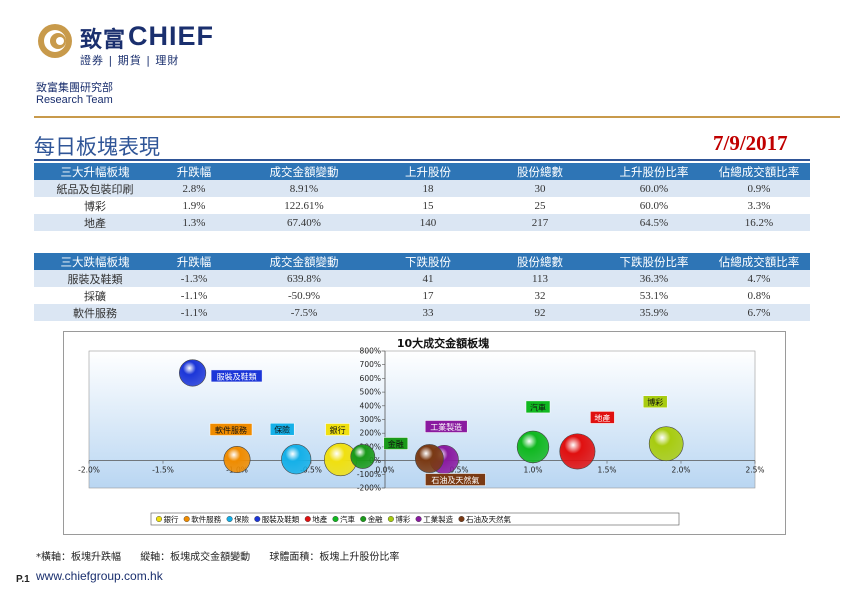  I want to click on legend-label: 服裝及鞋類, so click(281, 519).